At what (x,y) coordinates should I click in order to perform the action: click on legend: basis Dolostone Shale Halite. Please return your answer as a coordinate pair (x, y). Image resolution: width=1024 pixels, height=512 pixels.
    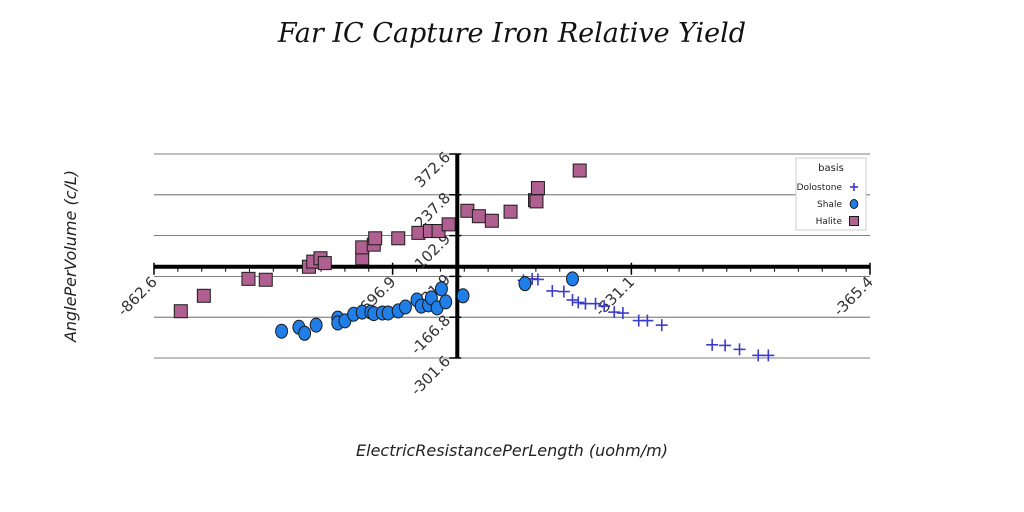
    Looking at the image, I should click on (831, 194).